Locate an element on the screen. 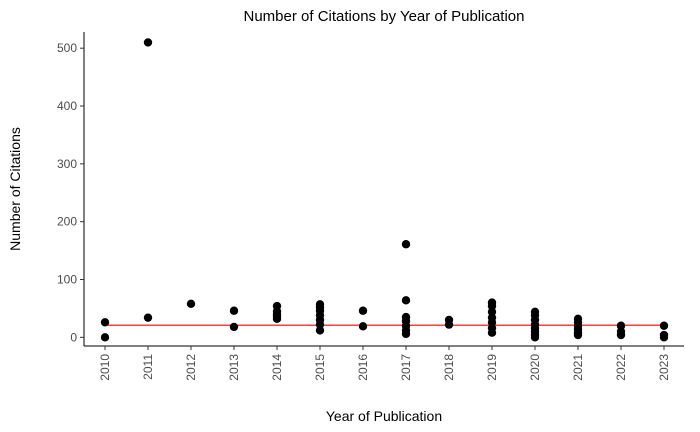  y-tick-label: 100 is located at coordinates (67, 279).